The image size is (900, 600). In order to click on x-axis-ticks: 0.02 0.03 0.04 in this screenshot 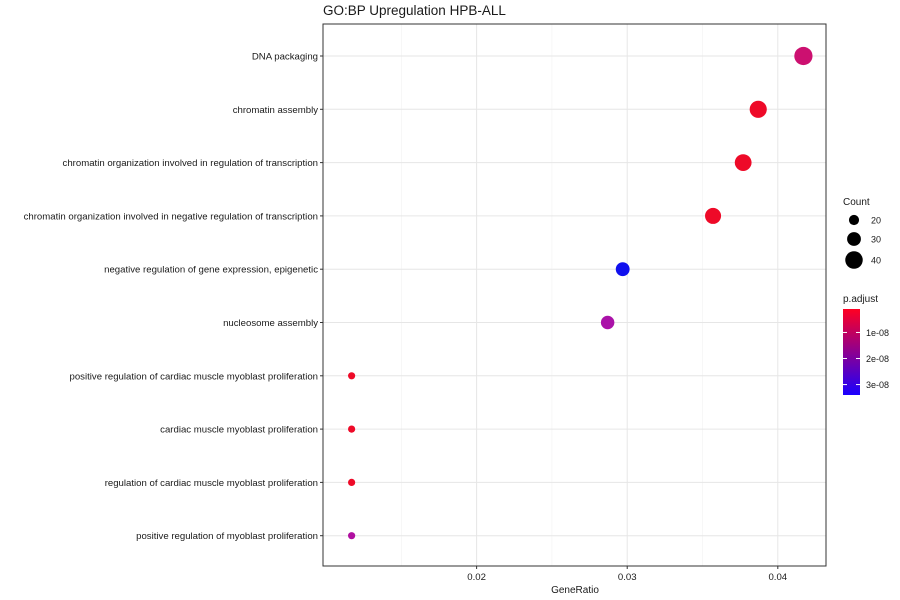, I will do `click(627, 574)`.